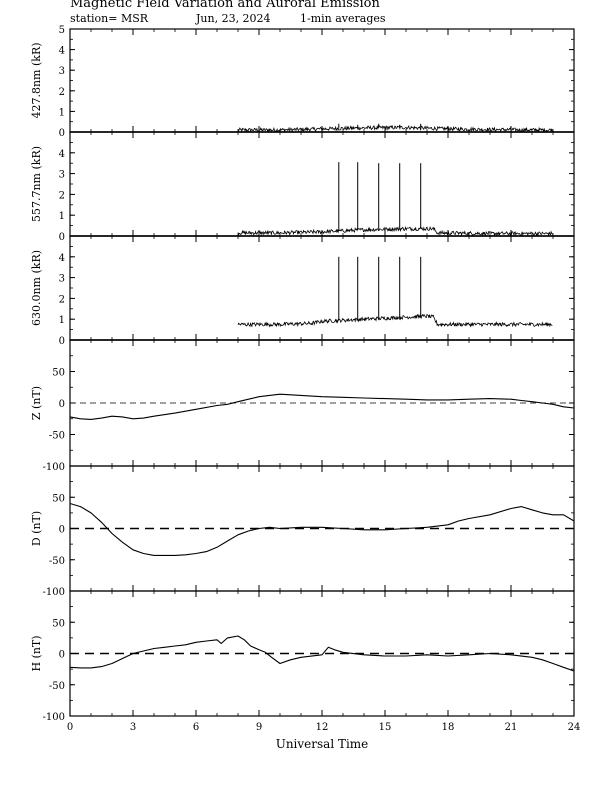  What do you see at coordinates (233, 18) in the screenshot?
I see `date-label: Jun, 23, 2024` at bounding box center [233, 18].